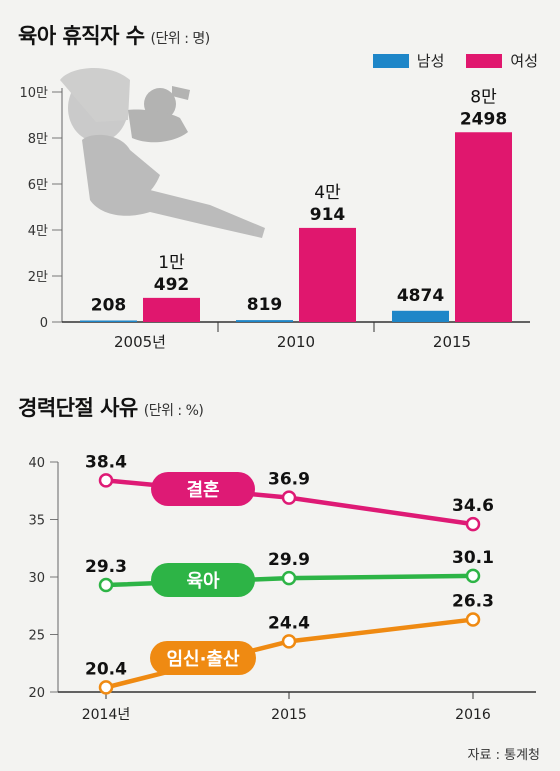  What do you see at coordinates (289, 560) in the screenshot?
I see `data-point-label: 29.9` at bounding box center [289, 560].